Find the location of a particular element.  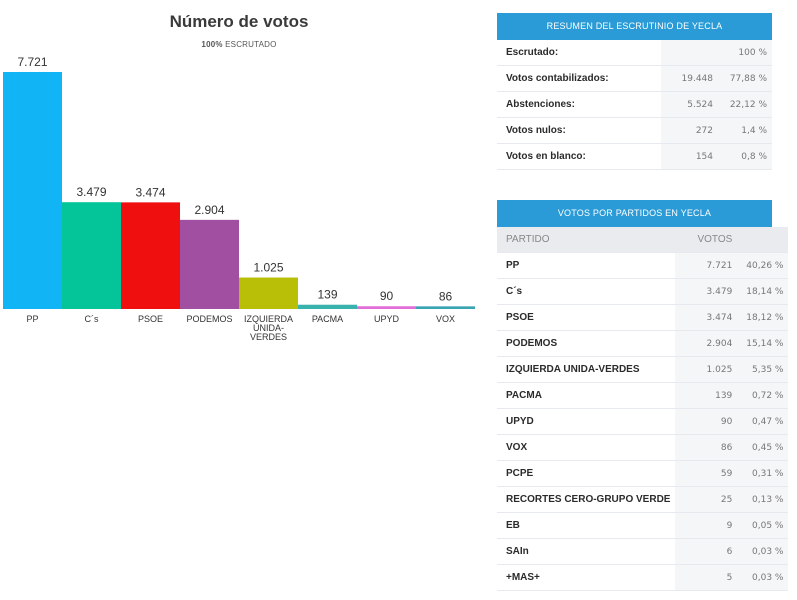

party-row: SAIn 6 0,03 % is located at coordinates (643, 551).